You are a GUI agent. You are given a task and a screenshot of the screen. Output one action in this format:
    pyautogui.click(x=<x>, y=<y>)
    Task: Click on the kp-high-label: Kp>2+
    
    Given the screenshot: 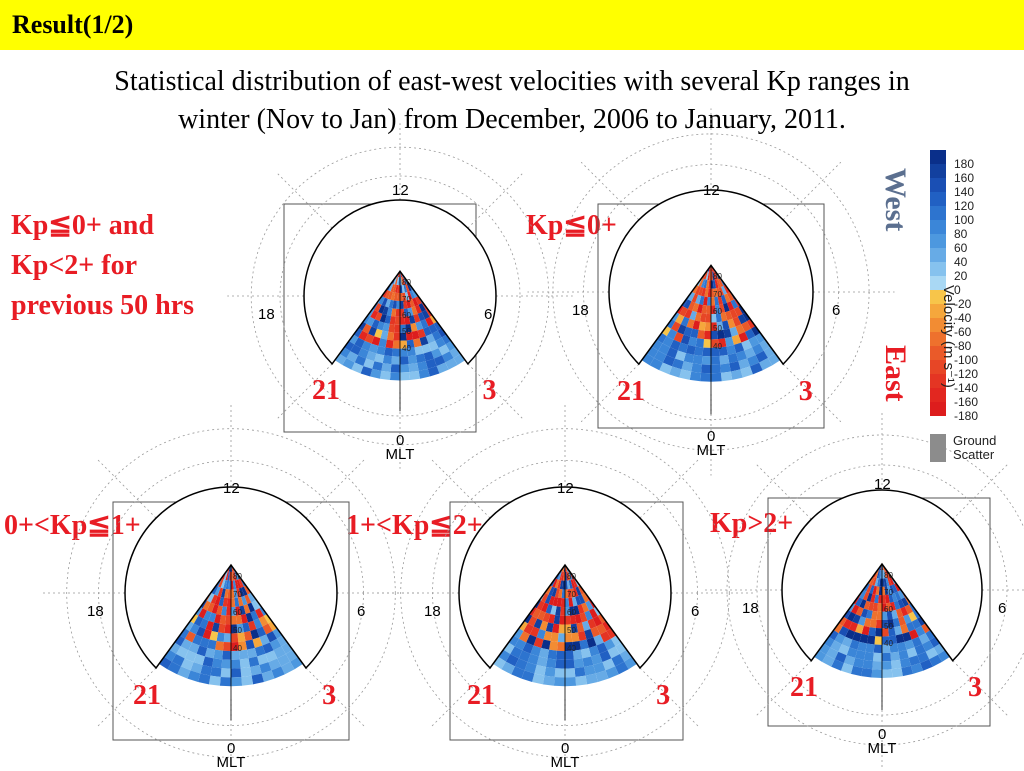 What is the action you would take?
    pyautogui.click(x=752, y=523)
    